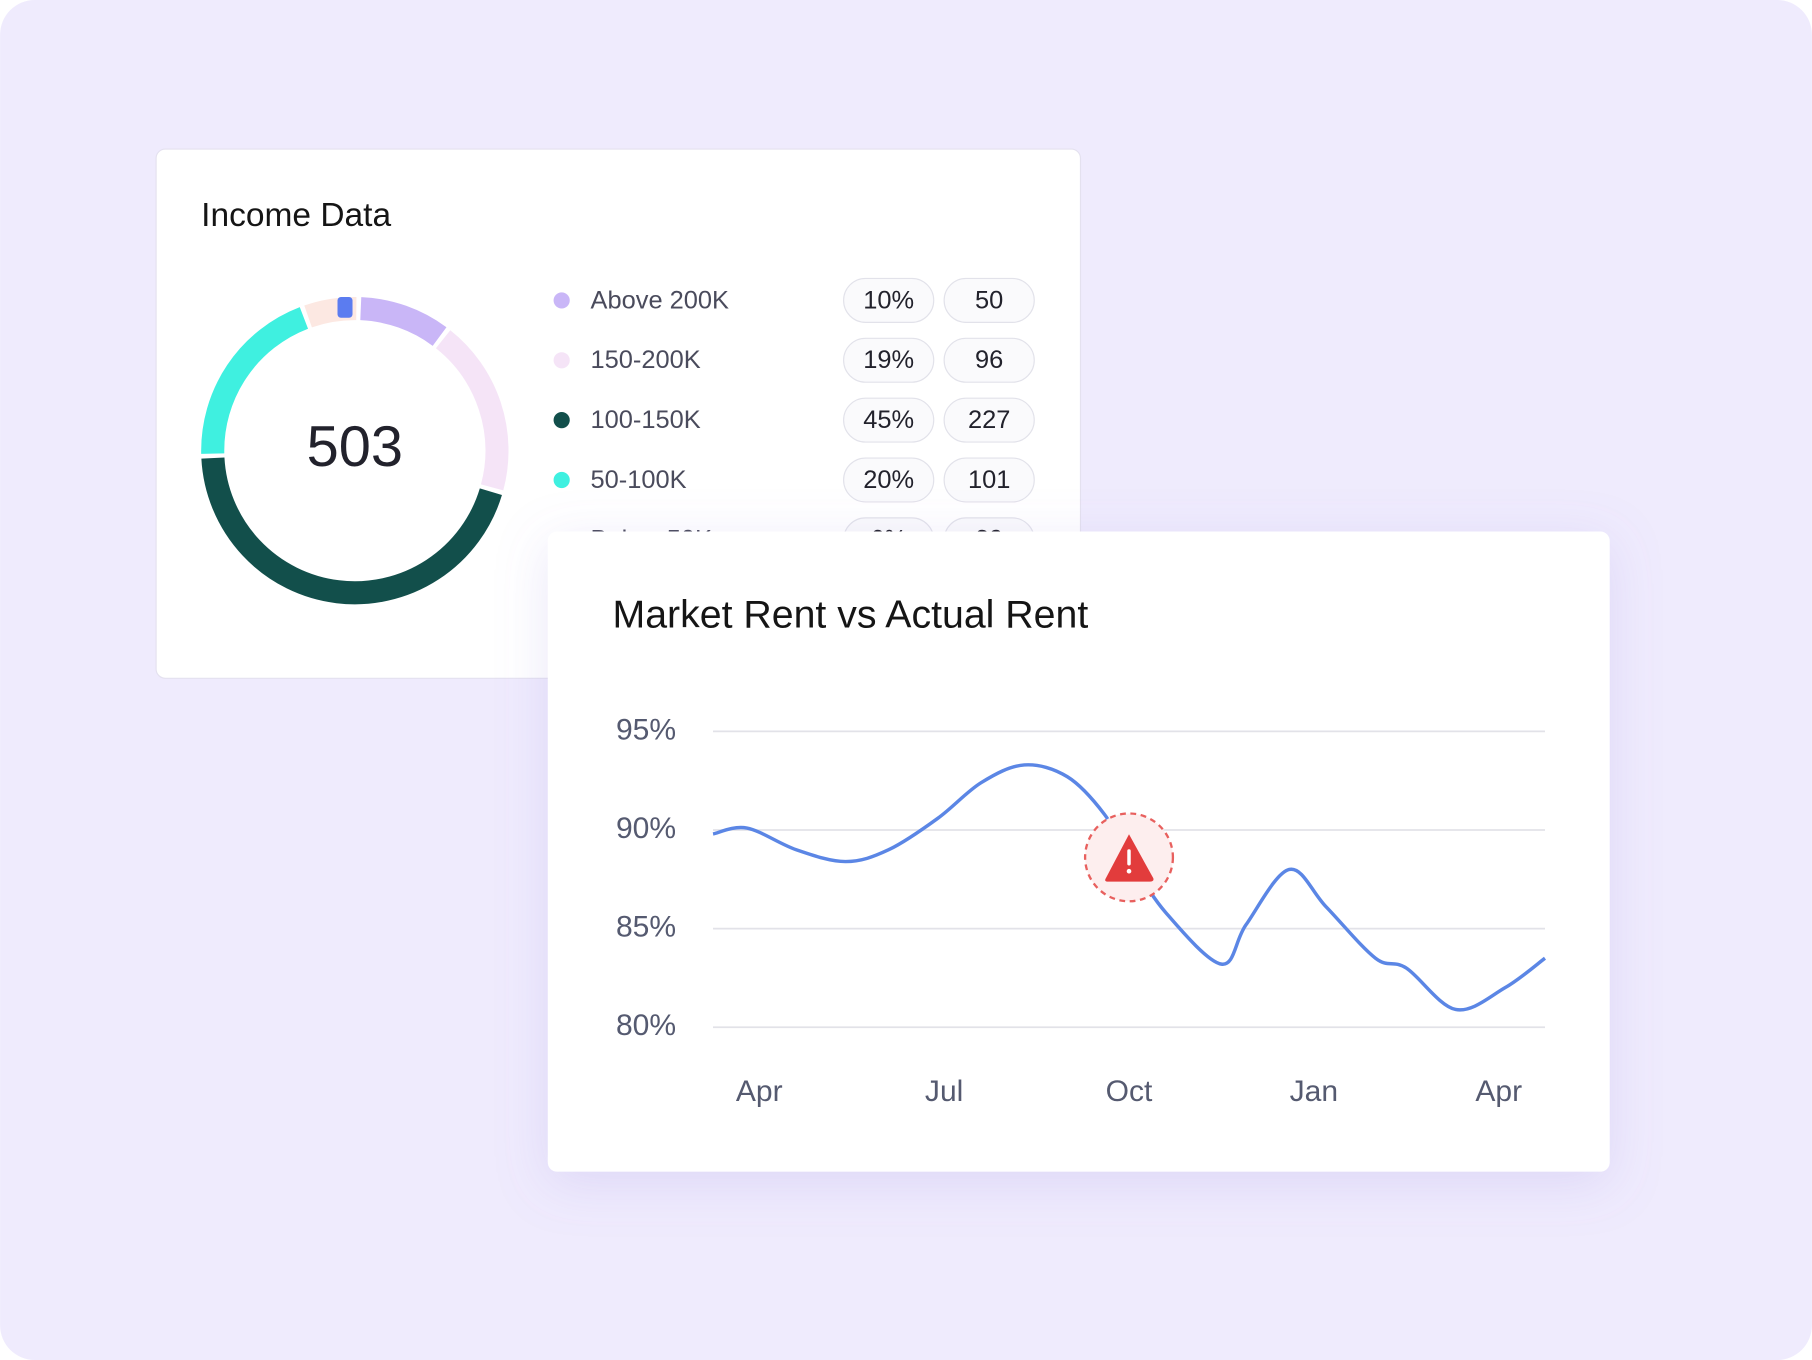  Describe the element at coordinates (944, 1091) in the screenshot. I see `x-tick-label: Jul` at that location.